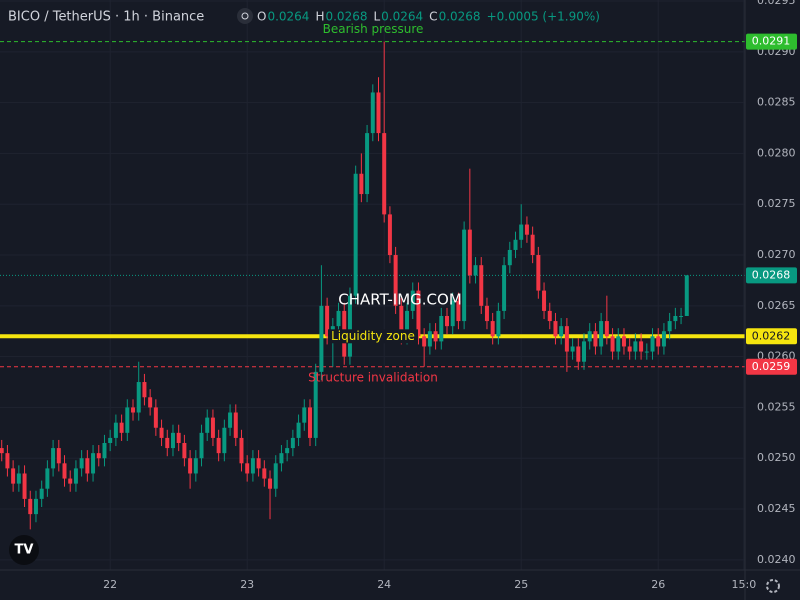 The width and height of the screenshot is (800, 600). What do you see at coordinates (110, 584) in the screenshot?
I see `x-tick-label: 22` at bounding box center [110, 584].